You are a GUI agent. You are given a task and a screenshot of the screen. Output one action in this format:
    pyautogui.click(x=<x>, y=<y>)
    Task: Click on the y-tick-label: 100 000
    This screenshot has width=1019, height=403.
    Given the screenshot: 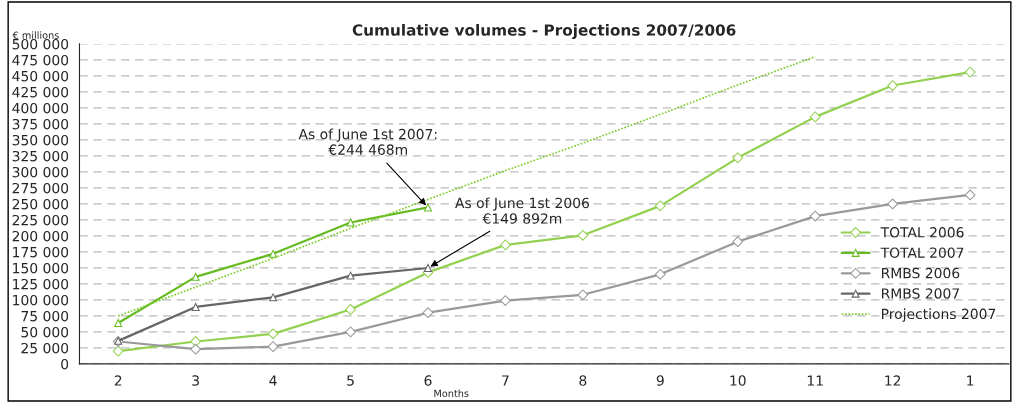 What is the action you would take?
    pyautogui.click(x=41, y=300)
    